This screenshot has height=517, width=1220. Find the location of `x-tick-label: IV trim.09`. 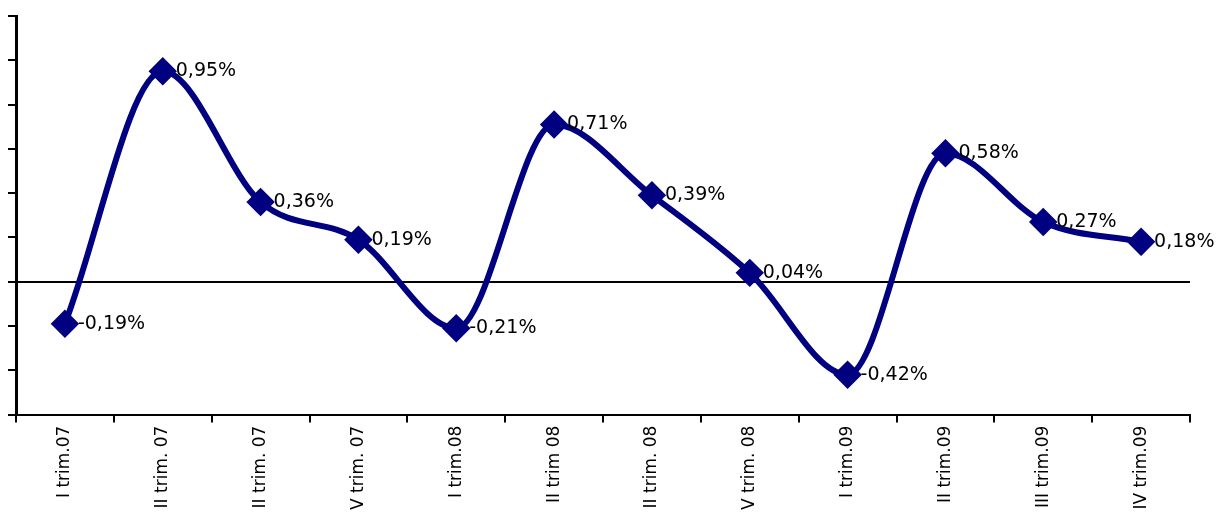

x-tick-label: IV trim.09 is located at coordinates (1139, 467).